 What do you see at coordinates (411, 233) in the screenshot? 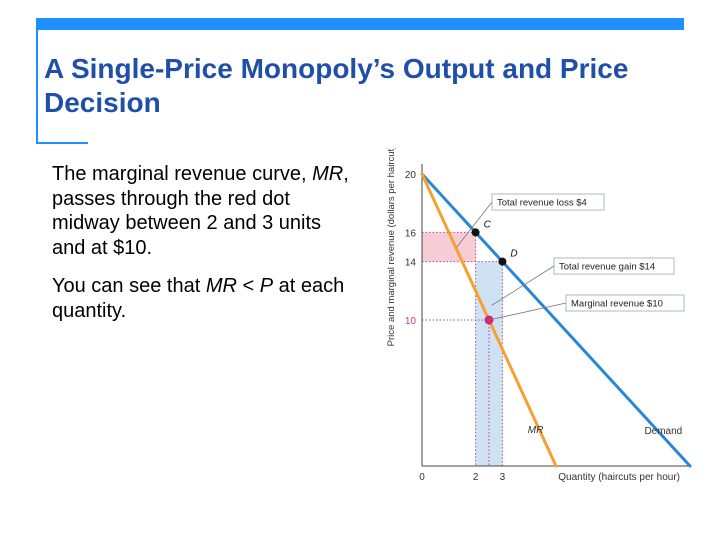
I see `y-tick-label: 16` at bounding box center [411, 233].